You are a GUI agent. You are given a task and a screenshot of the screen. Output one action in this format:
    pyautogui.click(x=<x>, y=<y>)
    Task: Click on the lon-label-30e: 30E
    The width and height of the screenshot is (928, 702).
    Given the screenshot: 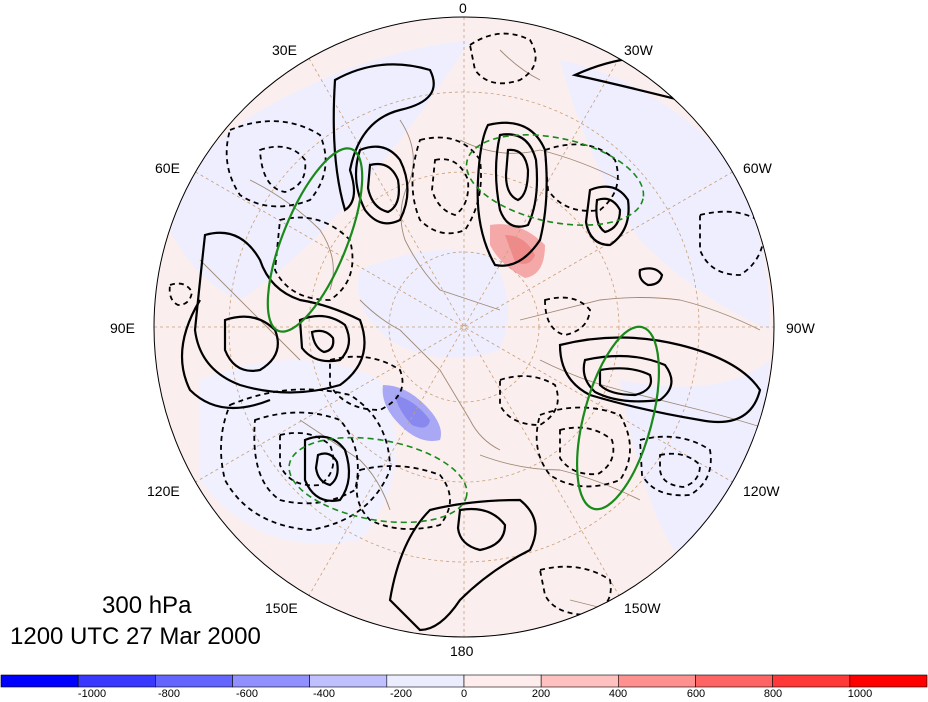 What is the action you would take?
    pyautogui.click(x=284, y=50)
    